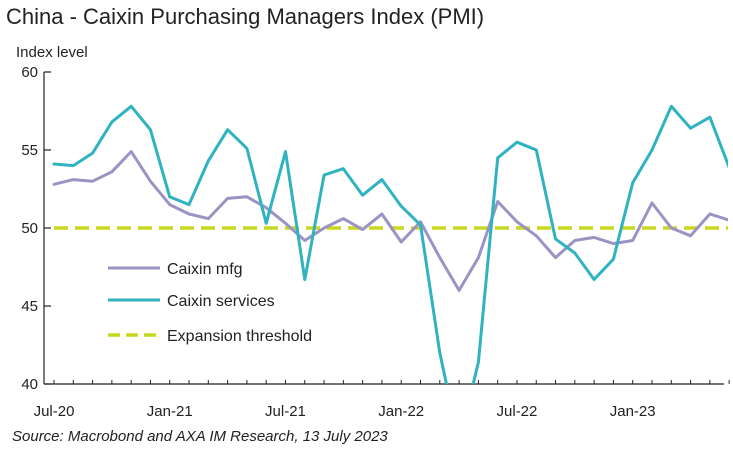 The image size is (733, 452). Describe the element at coordinates (29, 72) in the screenshot. I see `y-tick-label: 60` at that location.